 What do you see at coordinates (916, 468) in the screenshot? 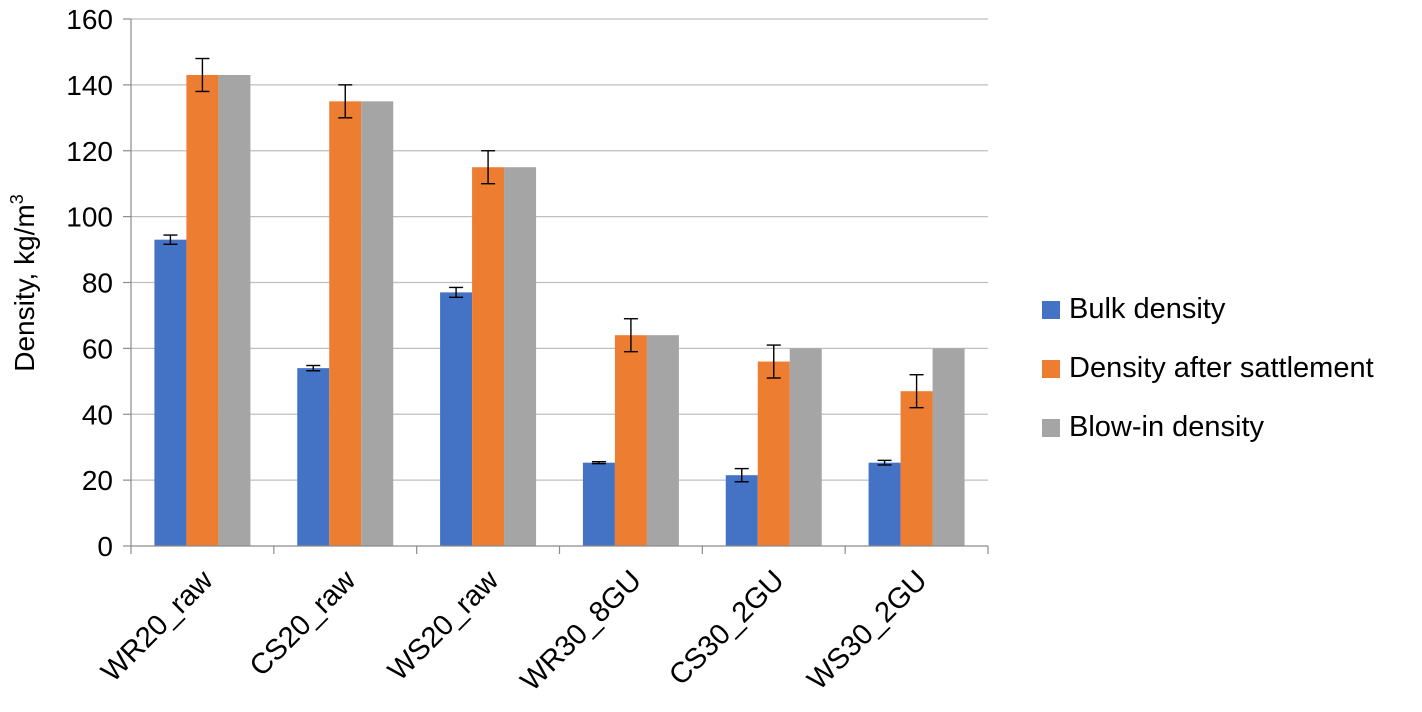
I see `bar-density-after-sattlement-ws30_2gu` at bounding box center [916, 468].